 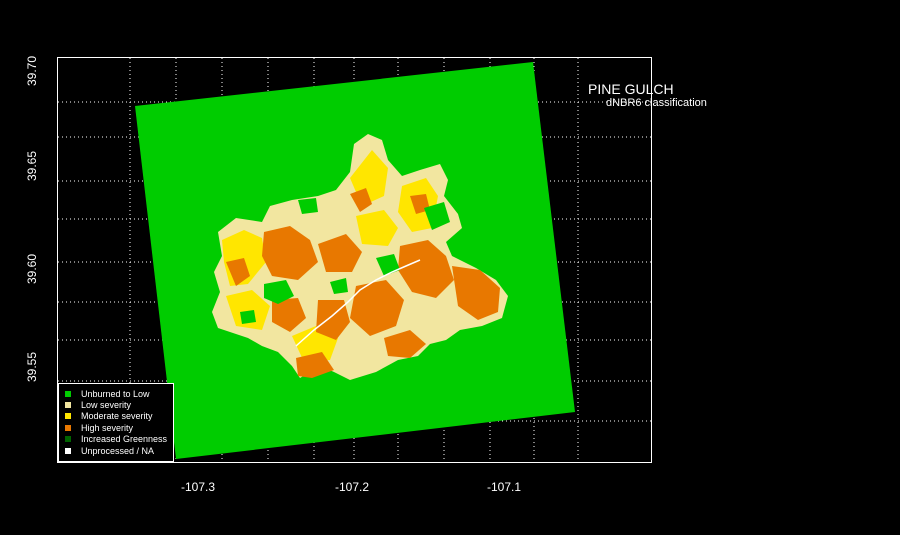 What do you see at coordinates (32, 71) in the screenshot?
I see `y-tick-label: 39.70` at bounding box center [32, 71].